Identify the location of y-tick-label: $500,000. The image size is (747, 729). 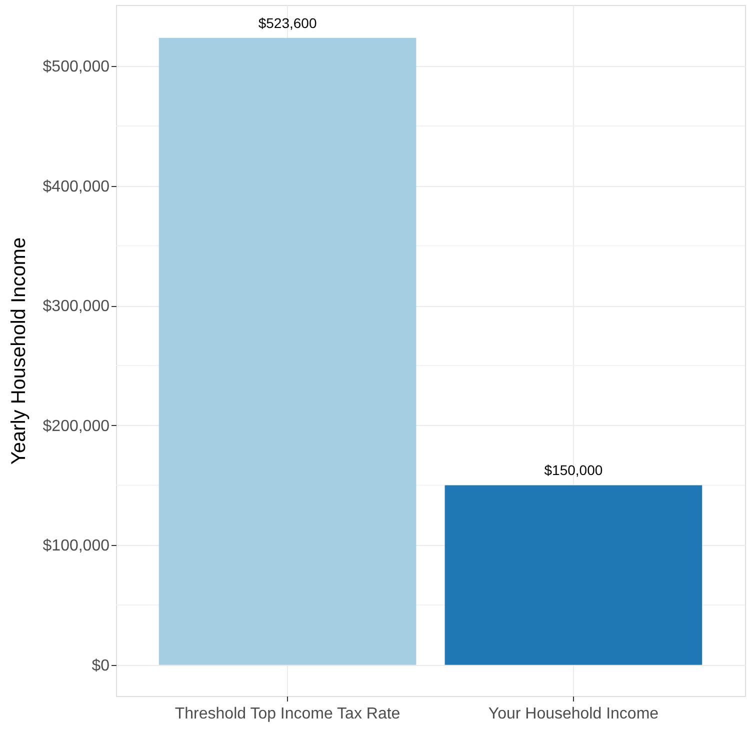
(76, 67).